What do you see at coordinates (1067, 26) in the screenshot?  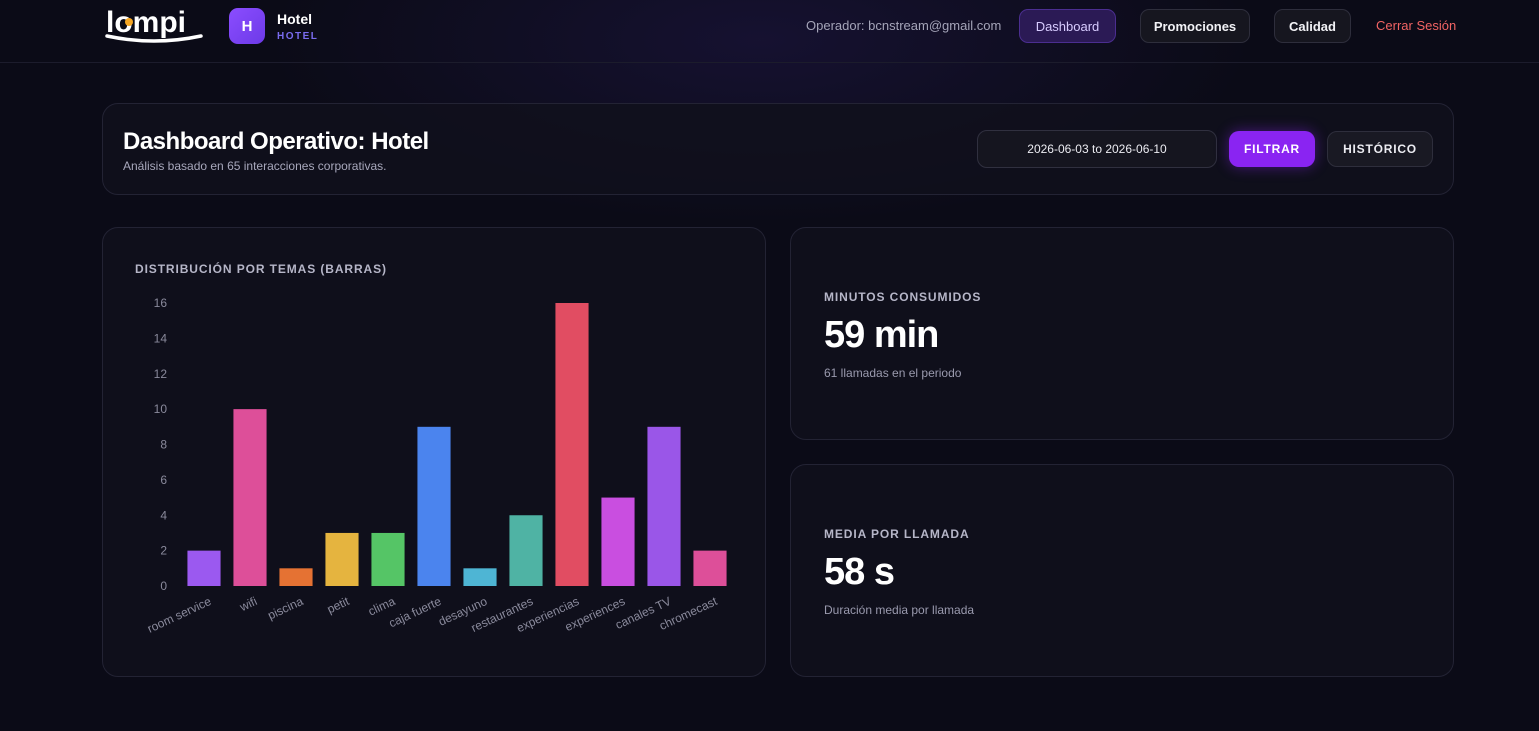 I see `nav-dashboard-button: Dashboard` at bounding box center [1067, 26].